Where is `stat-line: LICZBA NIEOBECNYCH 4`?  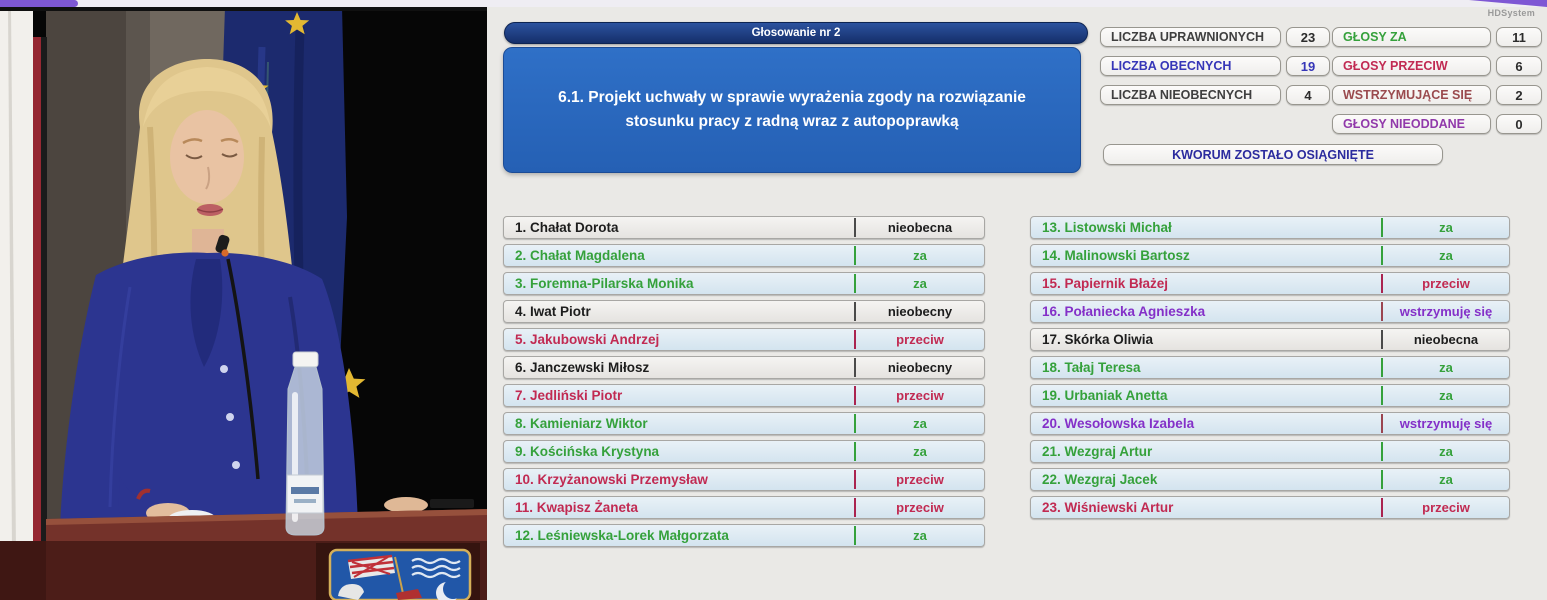 stat-line: LICZBA NIEOBECNYCH 4 is located at coordinates (1215, 95).